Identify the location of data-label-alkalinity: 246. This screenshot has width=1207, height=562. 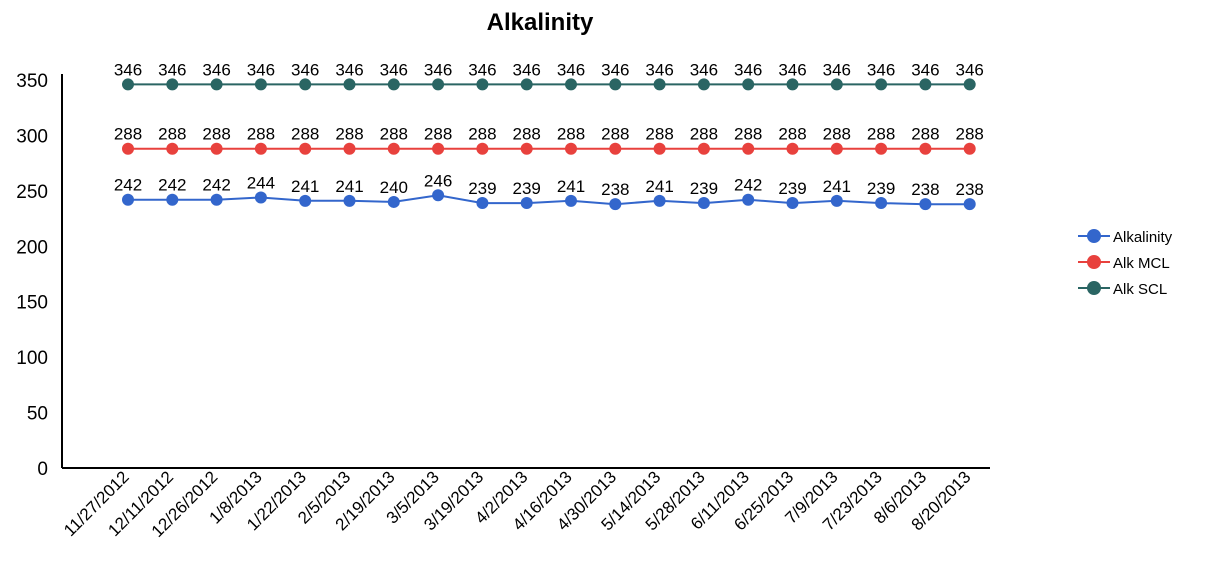
(438, 180).